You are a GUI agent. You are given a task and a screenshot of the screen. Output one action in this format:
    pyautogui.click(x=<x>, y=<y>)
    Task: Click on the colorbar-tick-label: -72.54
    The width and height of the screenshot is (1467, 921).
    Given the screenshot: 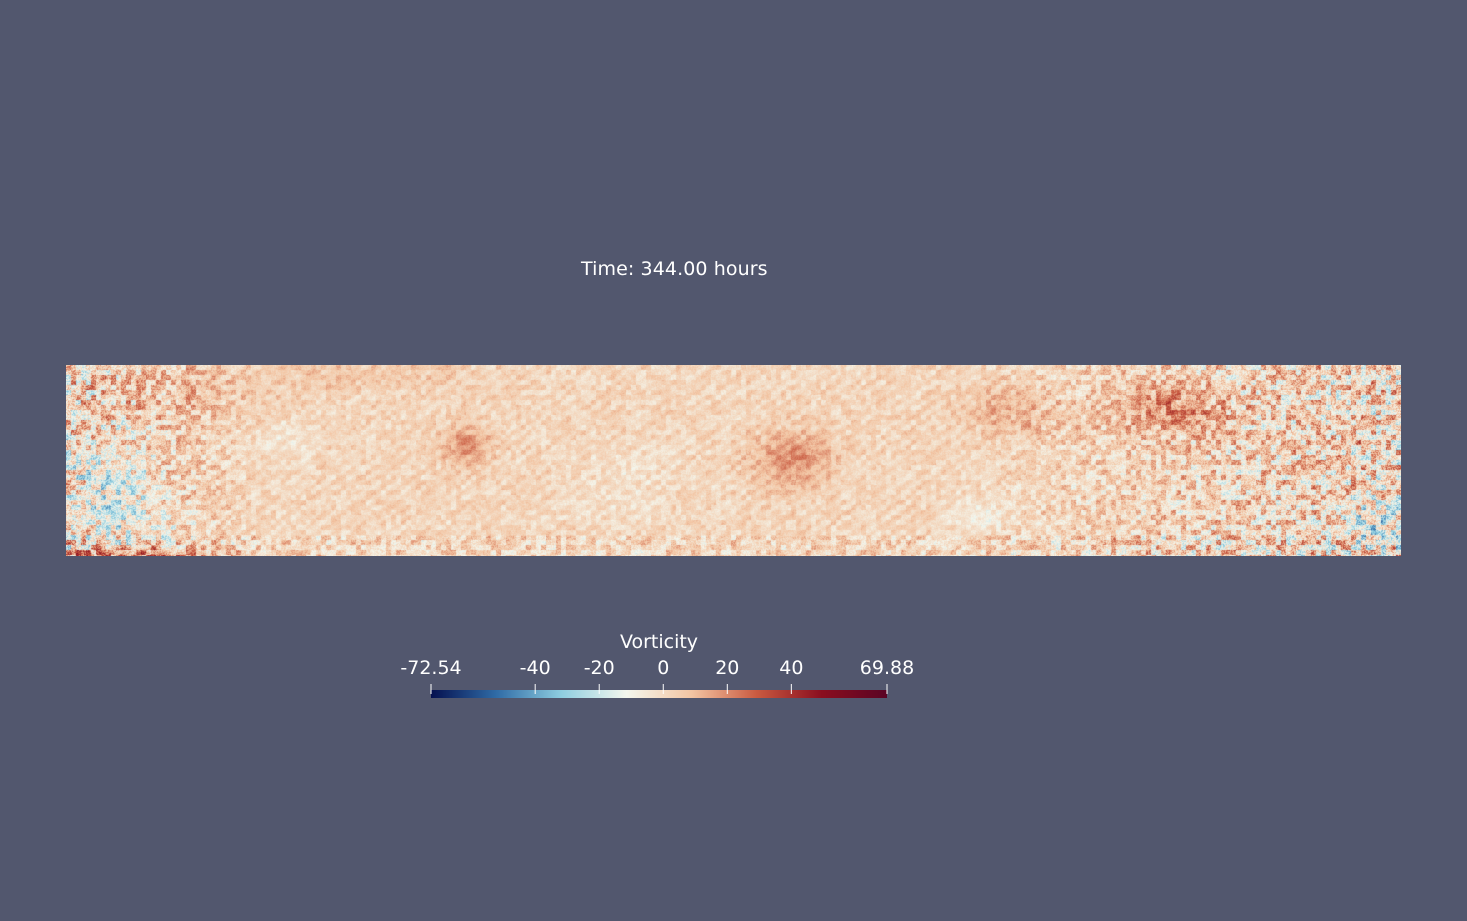 What is the action you would take?
    pyautogui.click(x=430, y=668)
    